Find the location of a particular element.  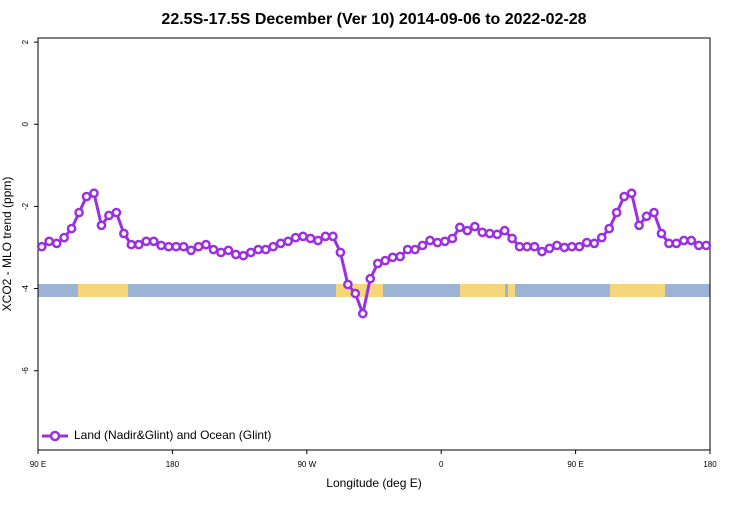

y-tick-label: -2 is located at coordinates (25, 206).